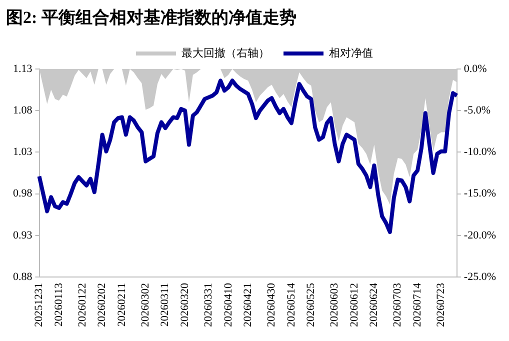 This screenshot has width=509, height=341. What do you see at coordinates (165, 305) in the screenshot?
I see `x-tick-label: 20260311` at bounding box center [165, 305].